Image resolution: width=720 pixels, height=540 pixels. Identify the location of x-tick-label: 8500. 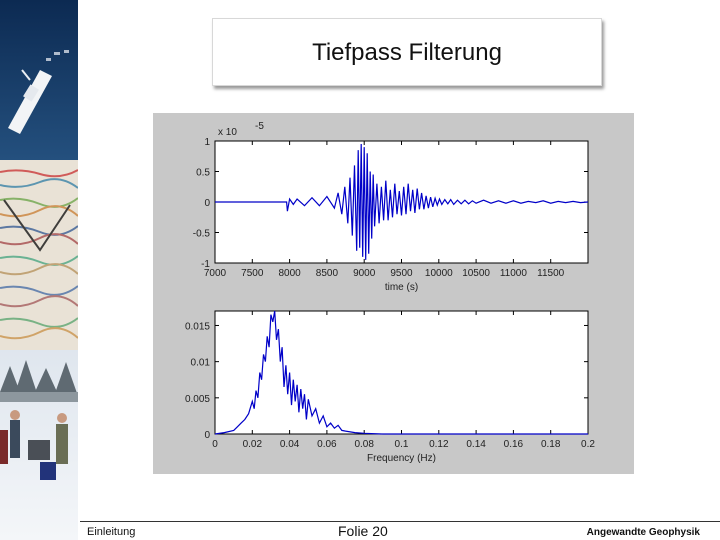
(327, 273).